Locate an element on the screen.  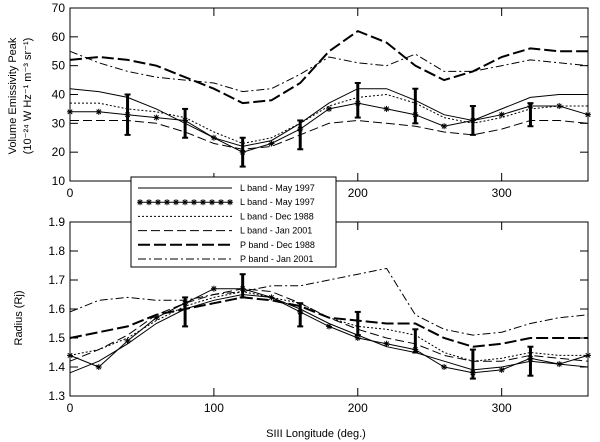
top-ylabel-units: (10⁻²⁴ W Hz⁻¹ m⁻³ sr⁻¹) is located at coordinates (28, 96).